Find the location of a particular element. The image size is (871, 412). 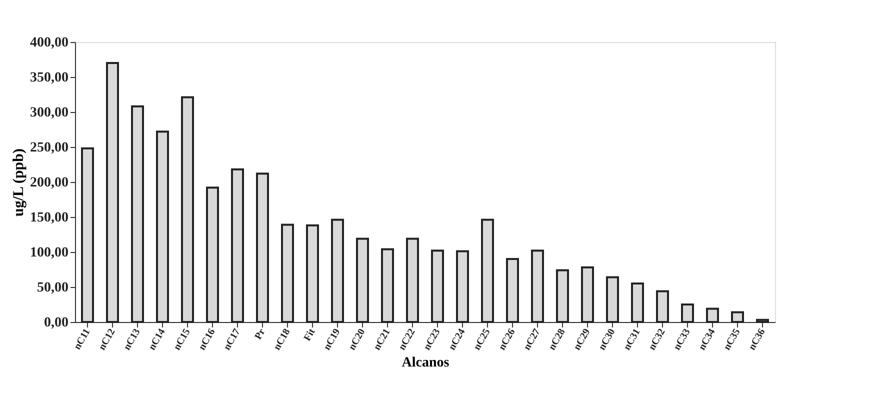

y-tick-label: 100,00 is located at coordinates (49, 253).